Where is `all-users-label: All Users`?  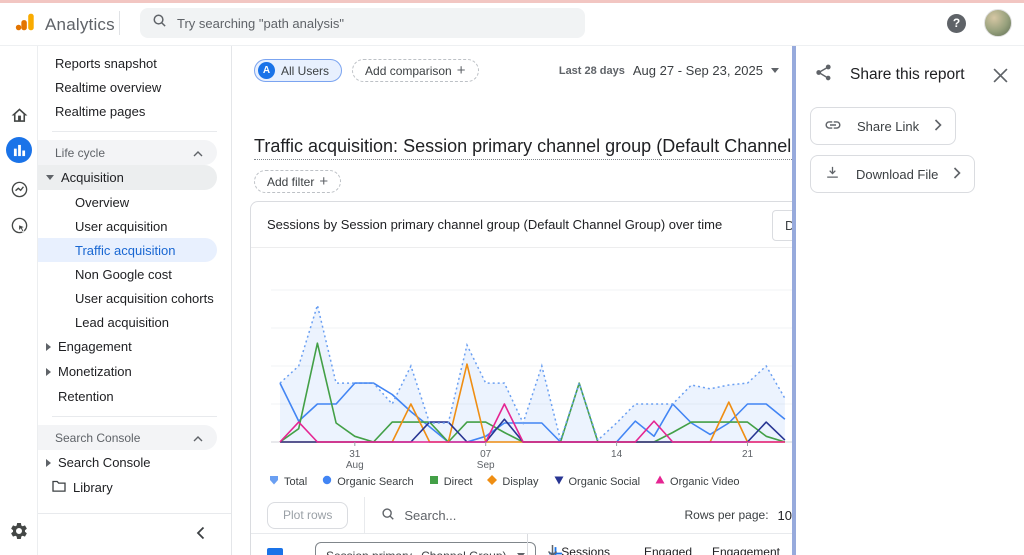 all-users-label: All Users is located at coordinates (305, 70).